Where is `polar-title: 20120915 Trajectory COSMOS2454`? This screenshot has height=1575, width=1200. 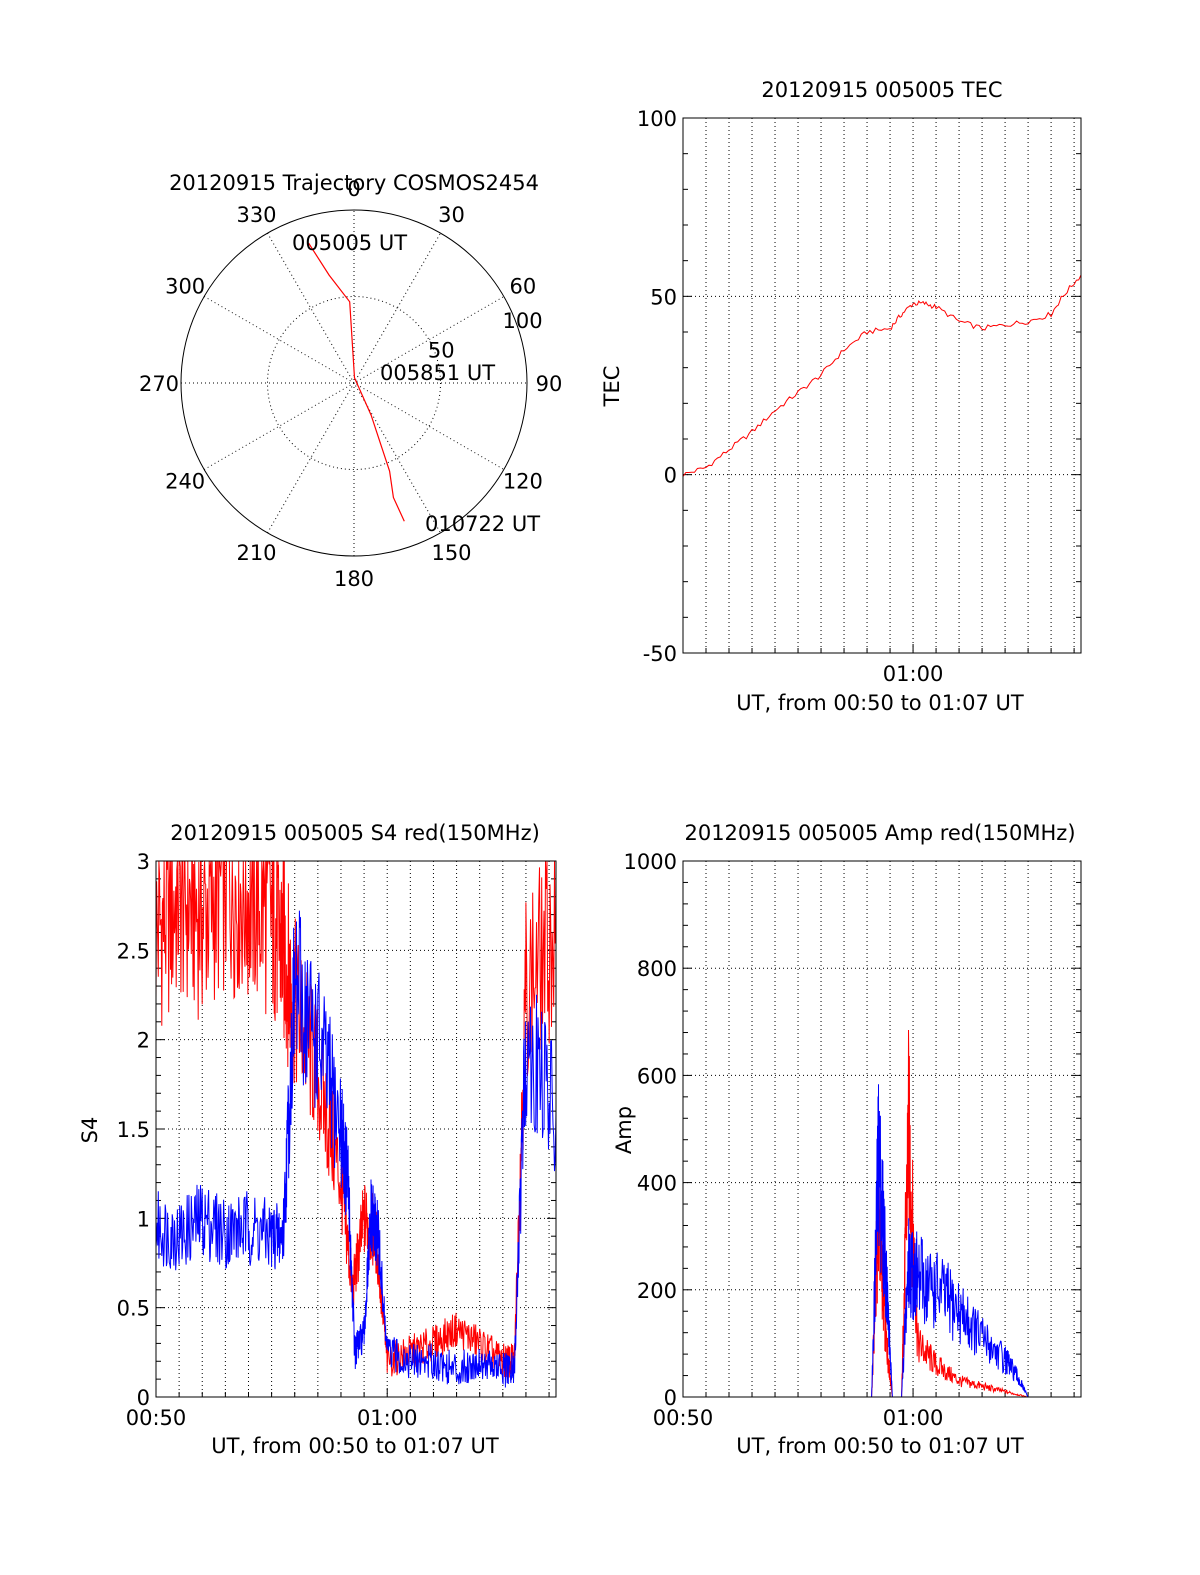
polar-title: 20120915 Trajectory COSMOS2454 is located at coordinates (354, 183).